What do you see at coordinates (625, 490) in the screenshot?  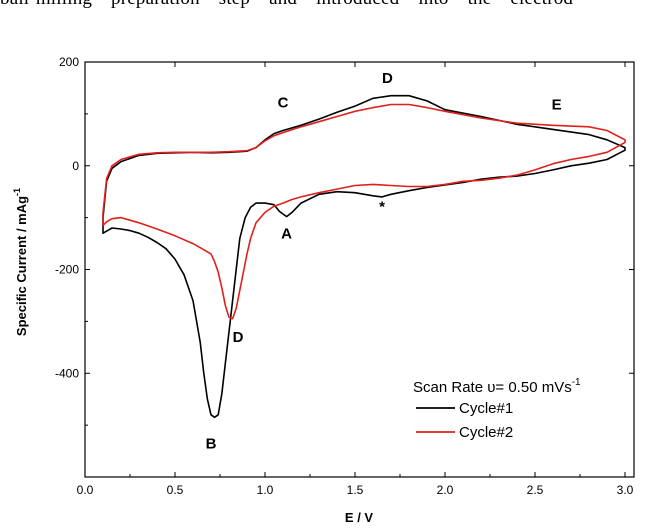 I see `x-tick-label: 3.0` at bounding box center [625, 490].